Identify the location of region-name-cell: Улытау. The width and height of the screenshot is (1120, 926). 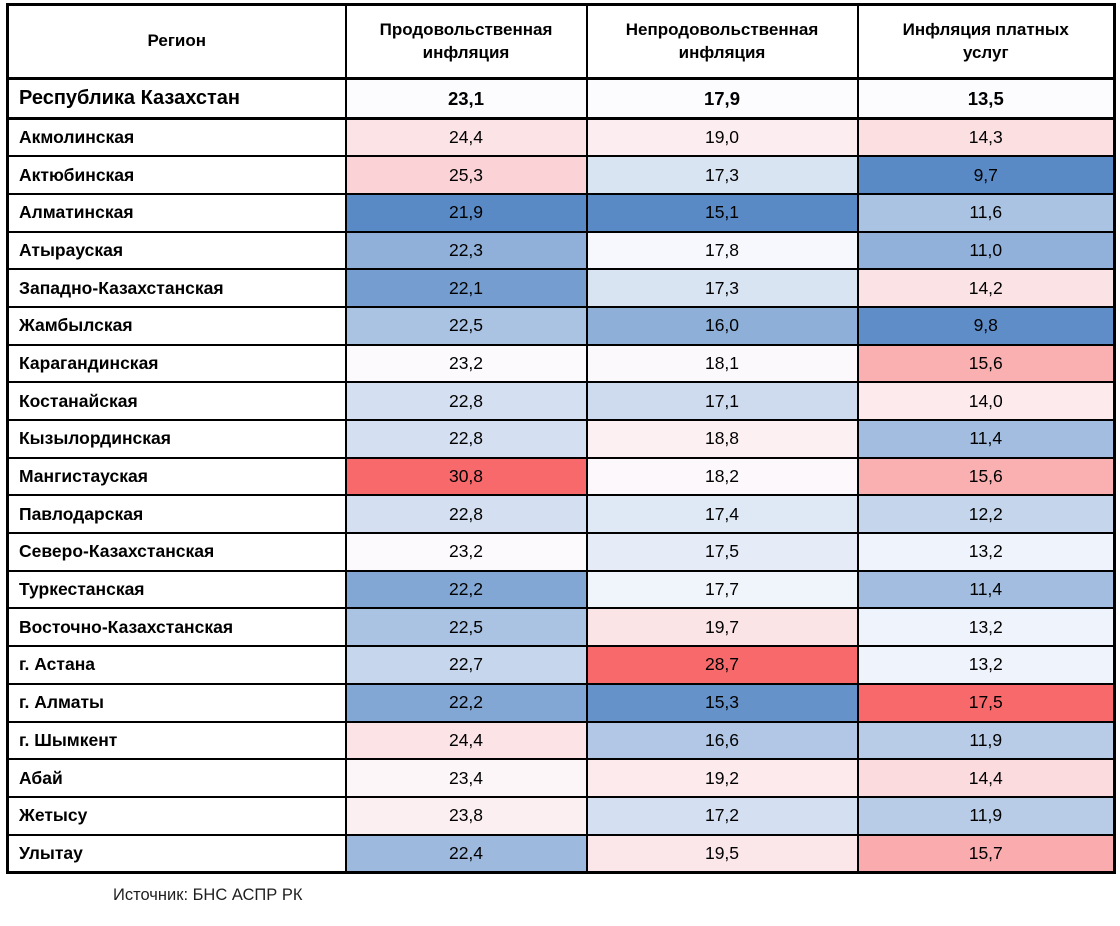
(176, 853).